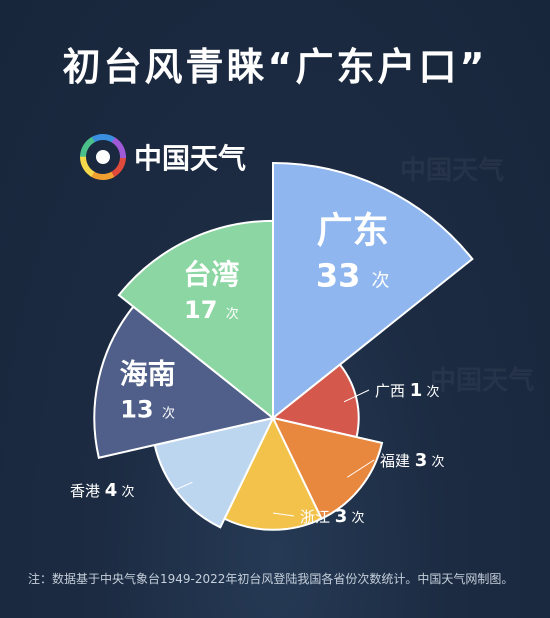  I want to click on slice-广西, so click(315, 401).